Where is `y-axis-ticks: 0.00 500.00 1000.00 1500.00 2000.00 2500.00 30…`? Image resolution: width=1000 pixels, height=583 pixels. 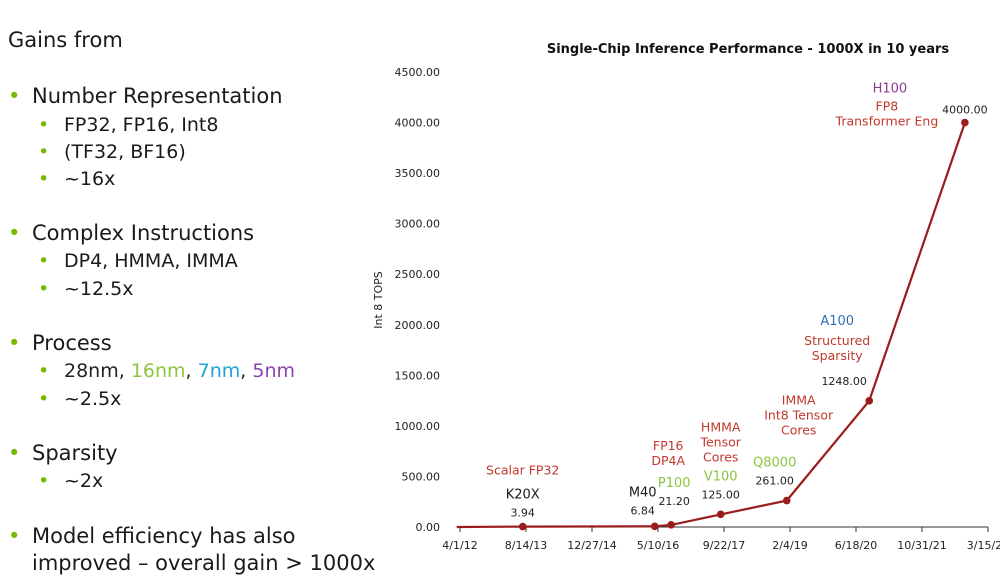
y-axis-ticks: 0.00 500.00 1000.00 1500.00 2000.00 2500.00 30… is located at coordinates (418, 300).